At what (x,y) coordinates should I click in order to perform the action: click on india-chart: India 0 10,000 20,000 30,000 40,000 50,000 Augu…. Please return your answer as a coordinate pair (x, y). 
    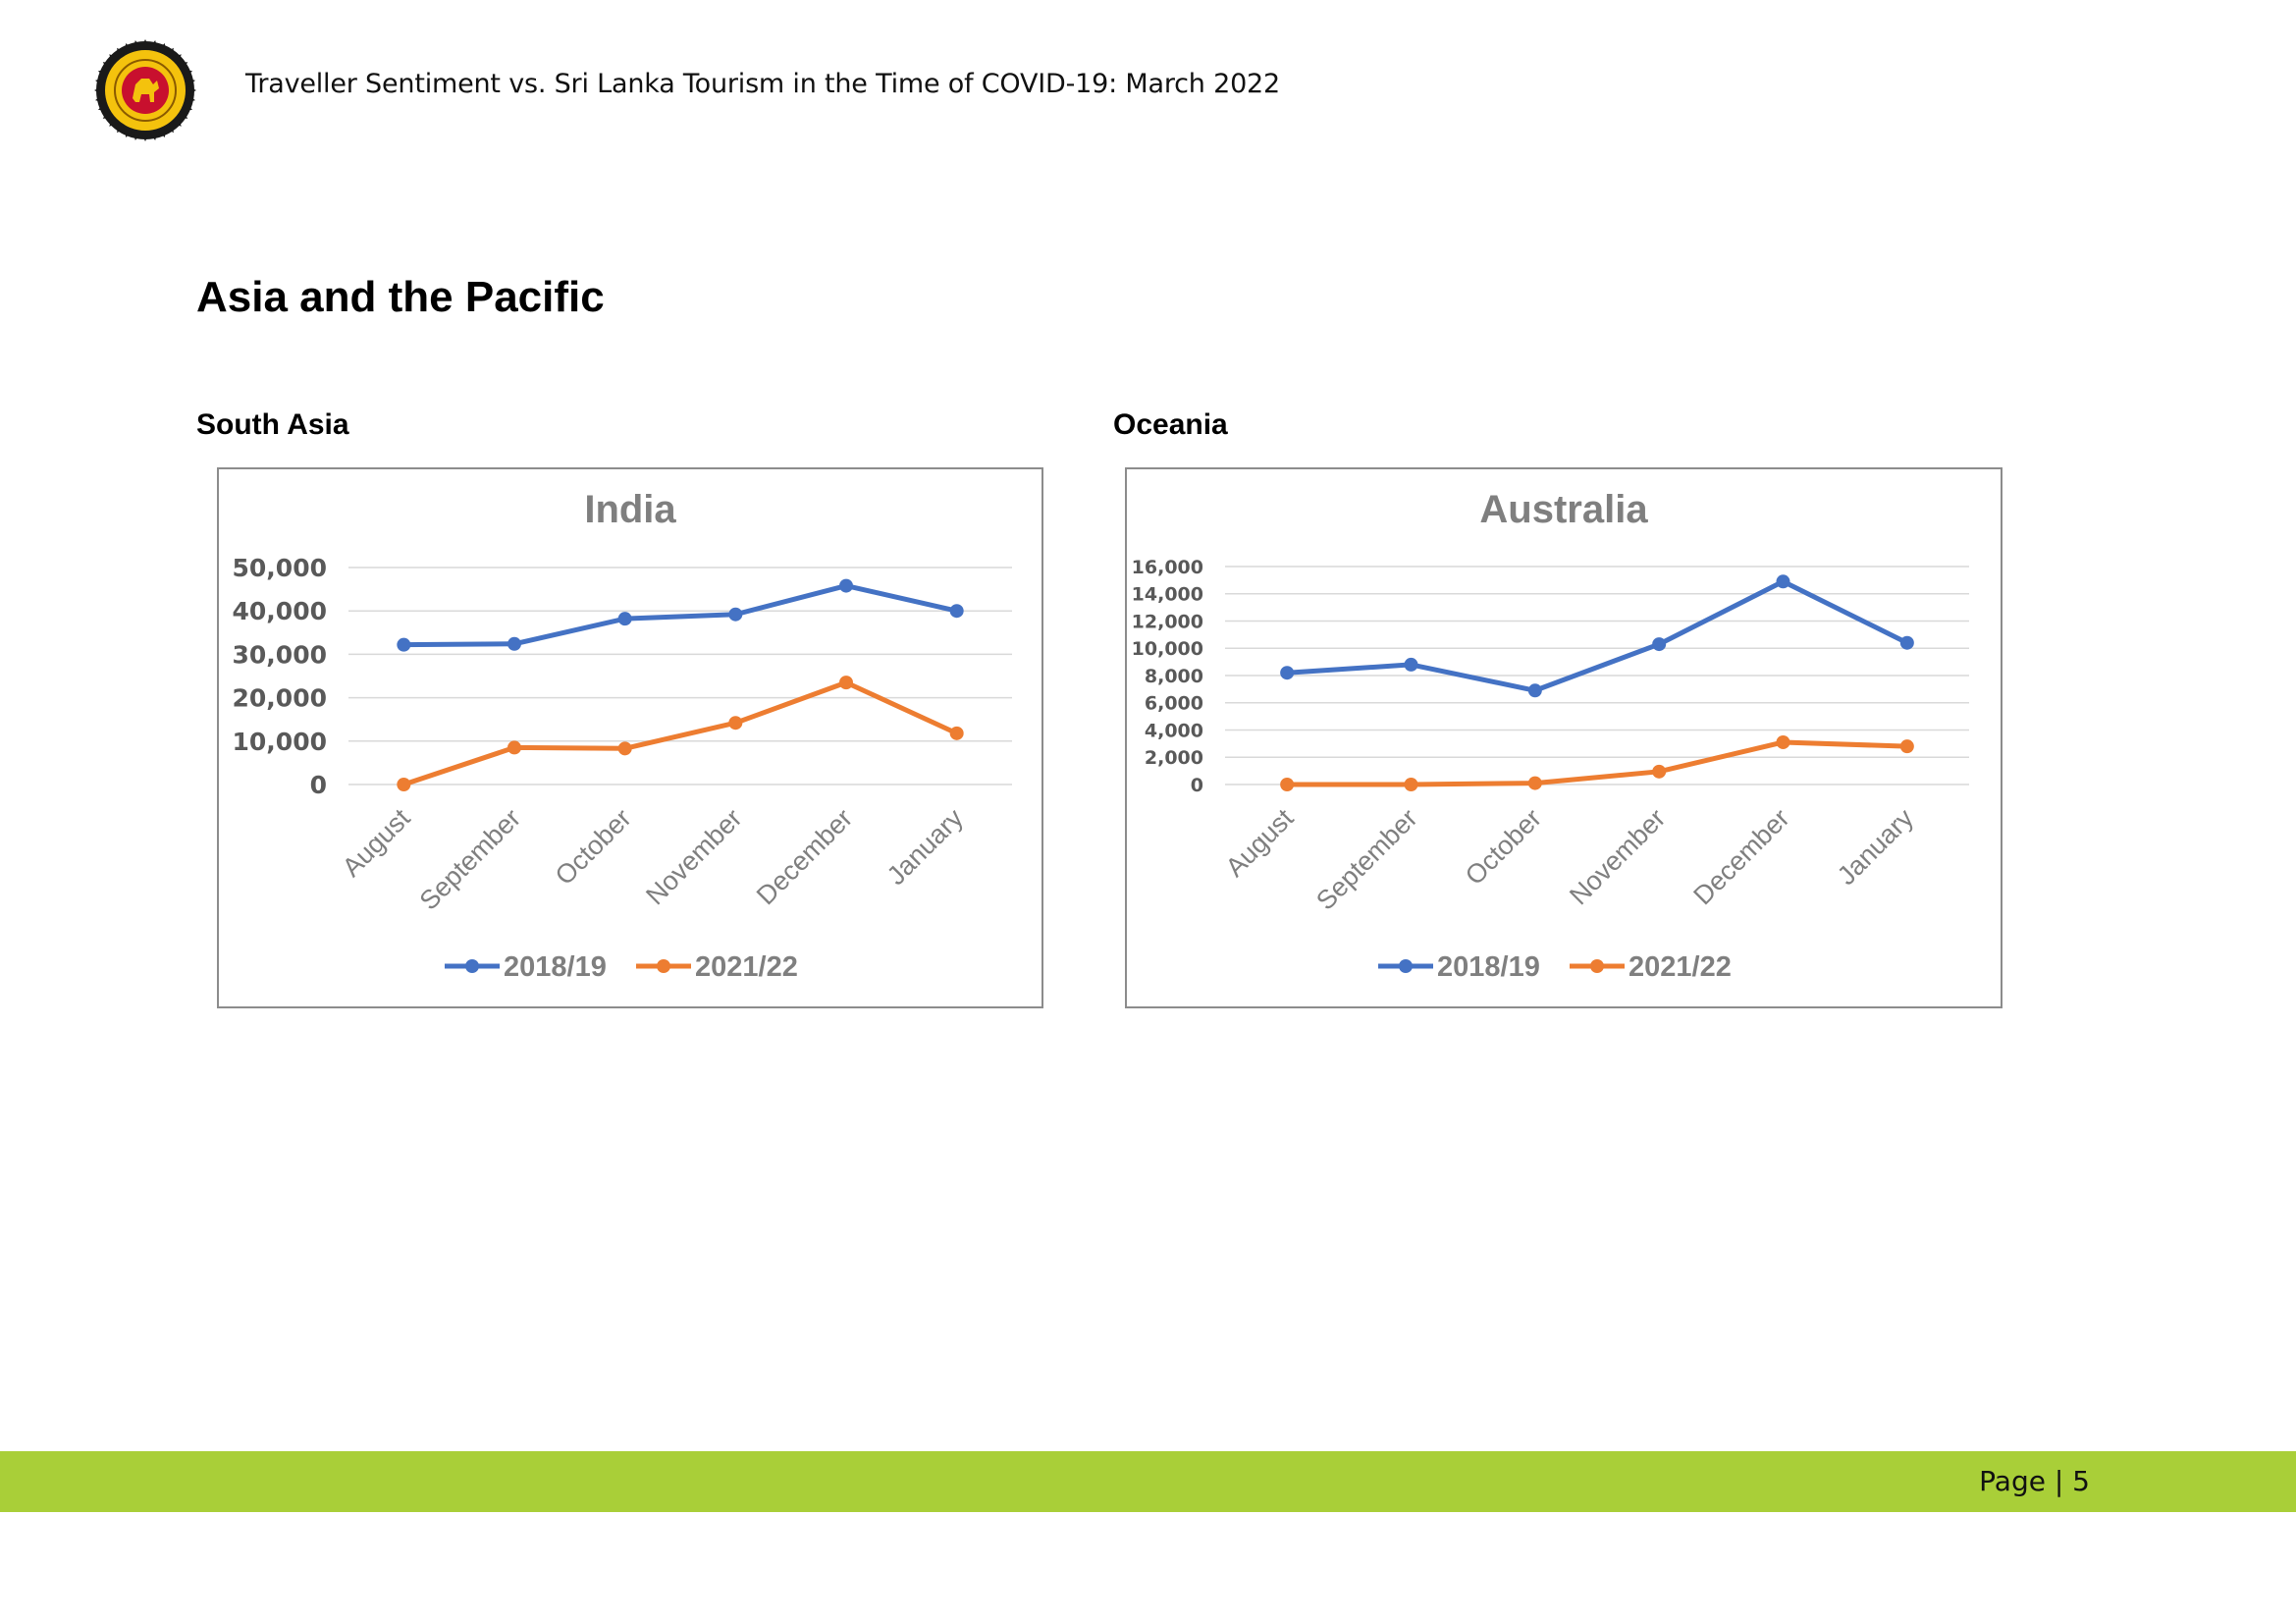
    Looking at the image, I should click on (630, 737).